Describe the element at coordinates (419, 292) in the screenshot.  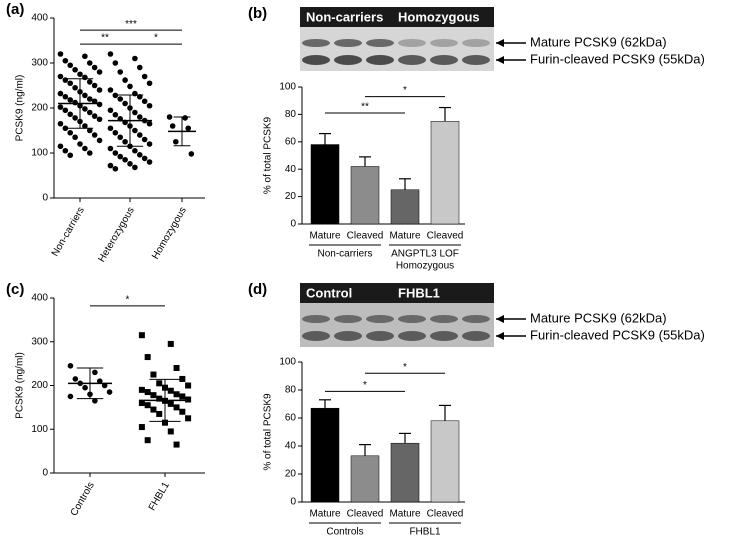
I see `blot-label: FHBL1` at that location.